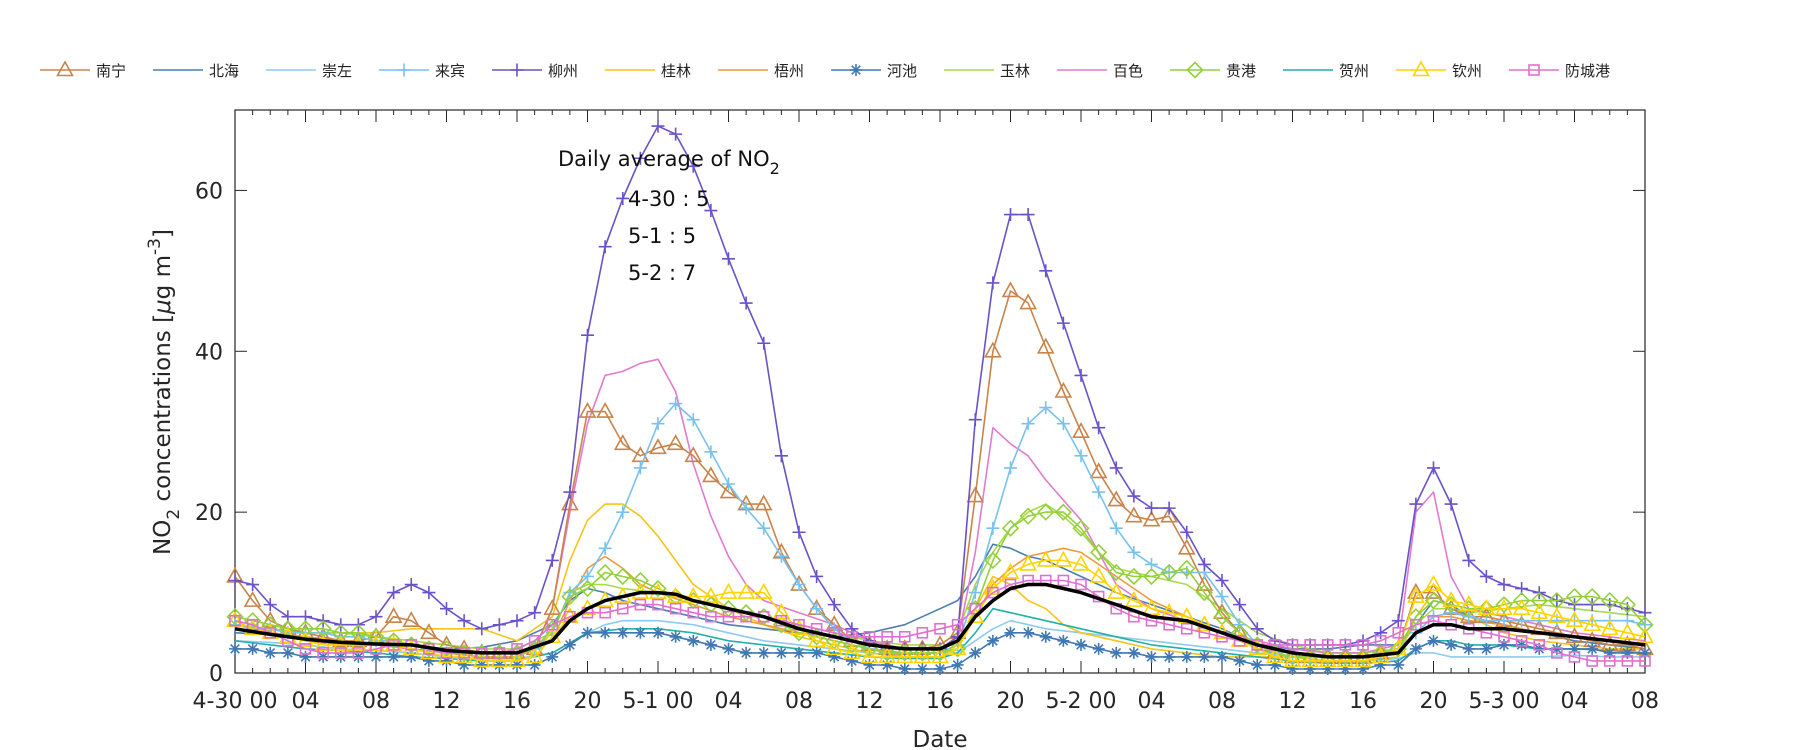 The image size is (1800, 750). I want to click on x-tick-label: 04, so click(306, 701).